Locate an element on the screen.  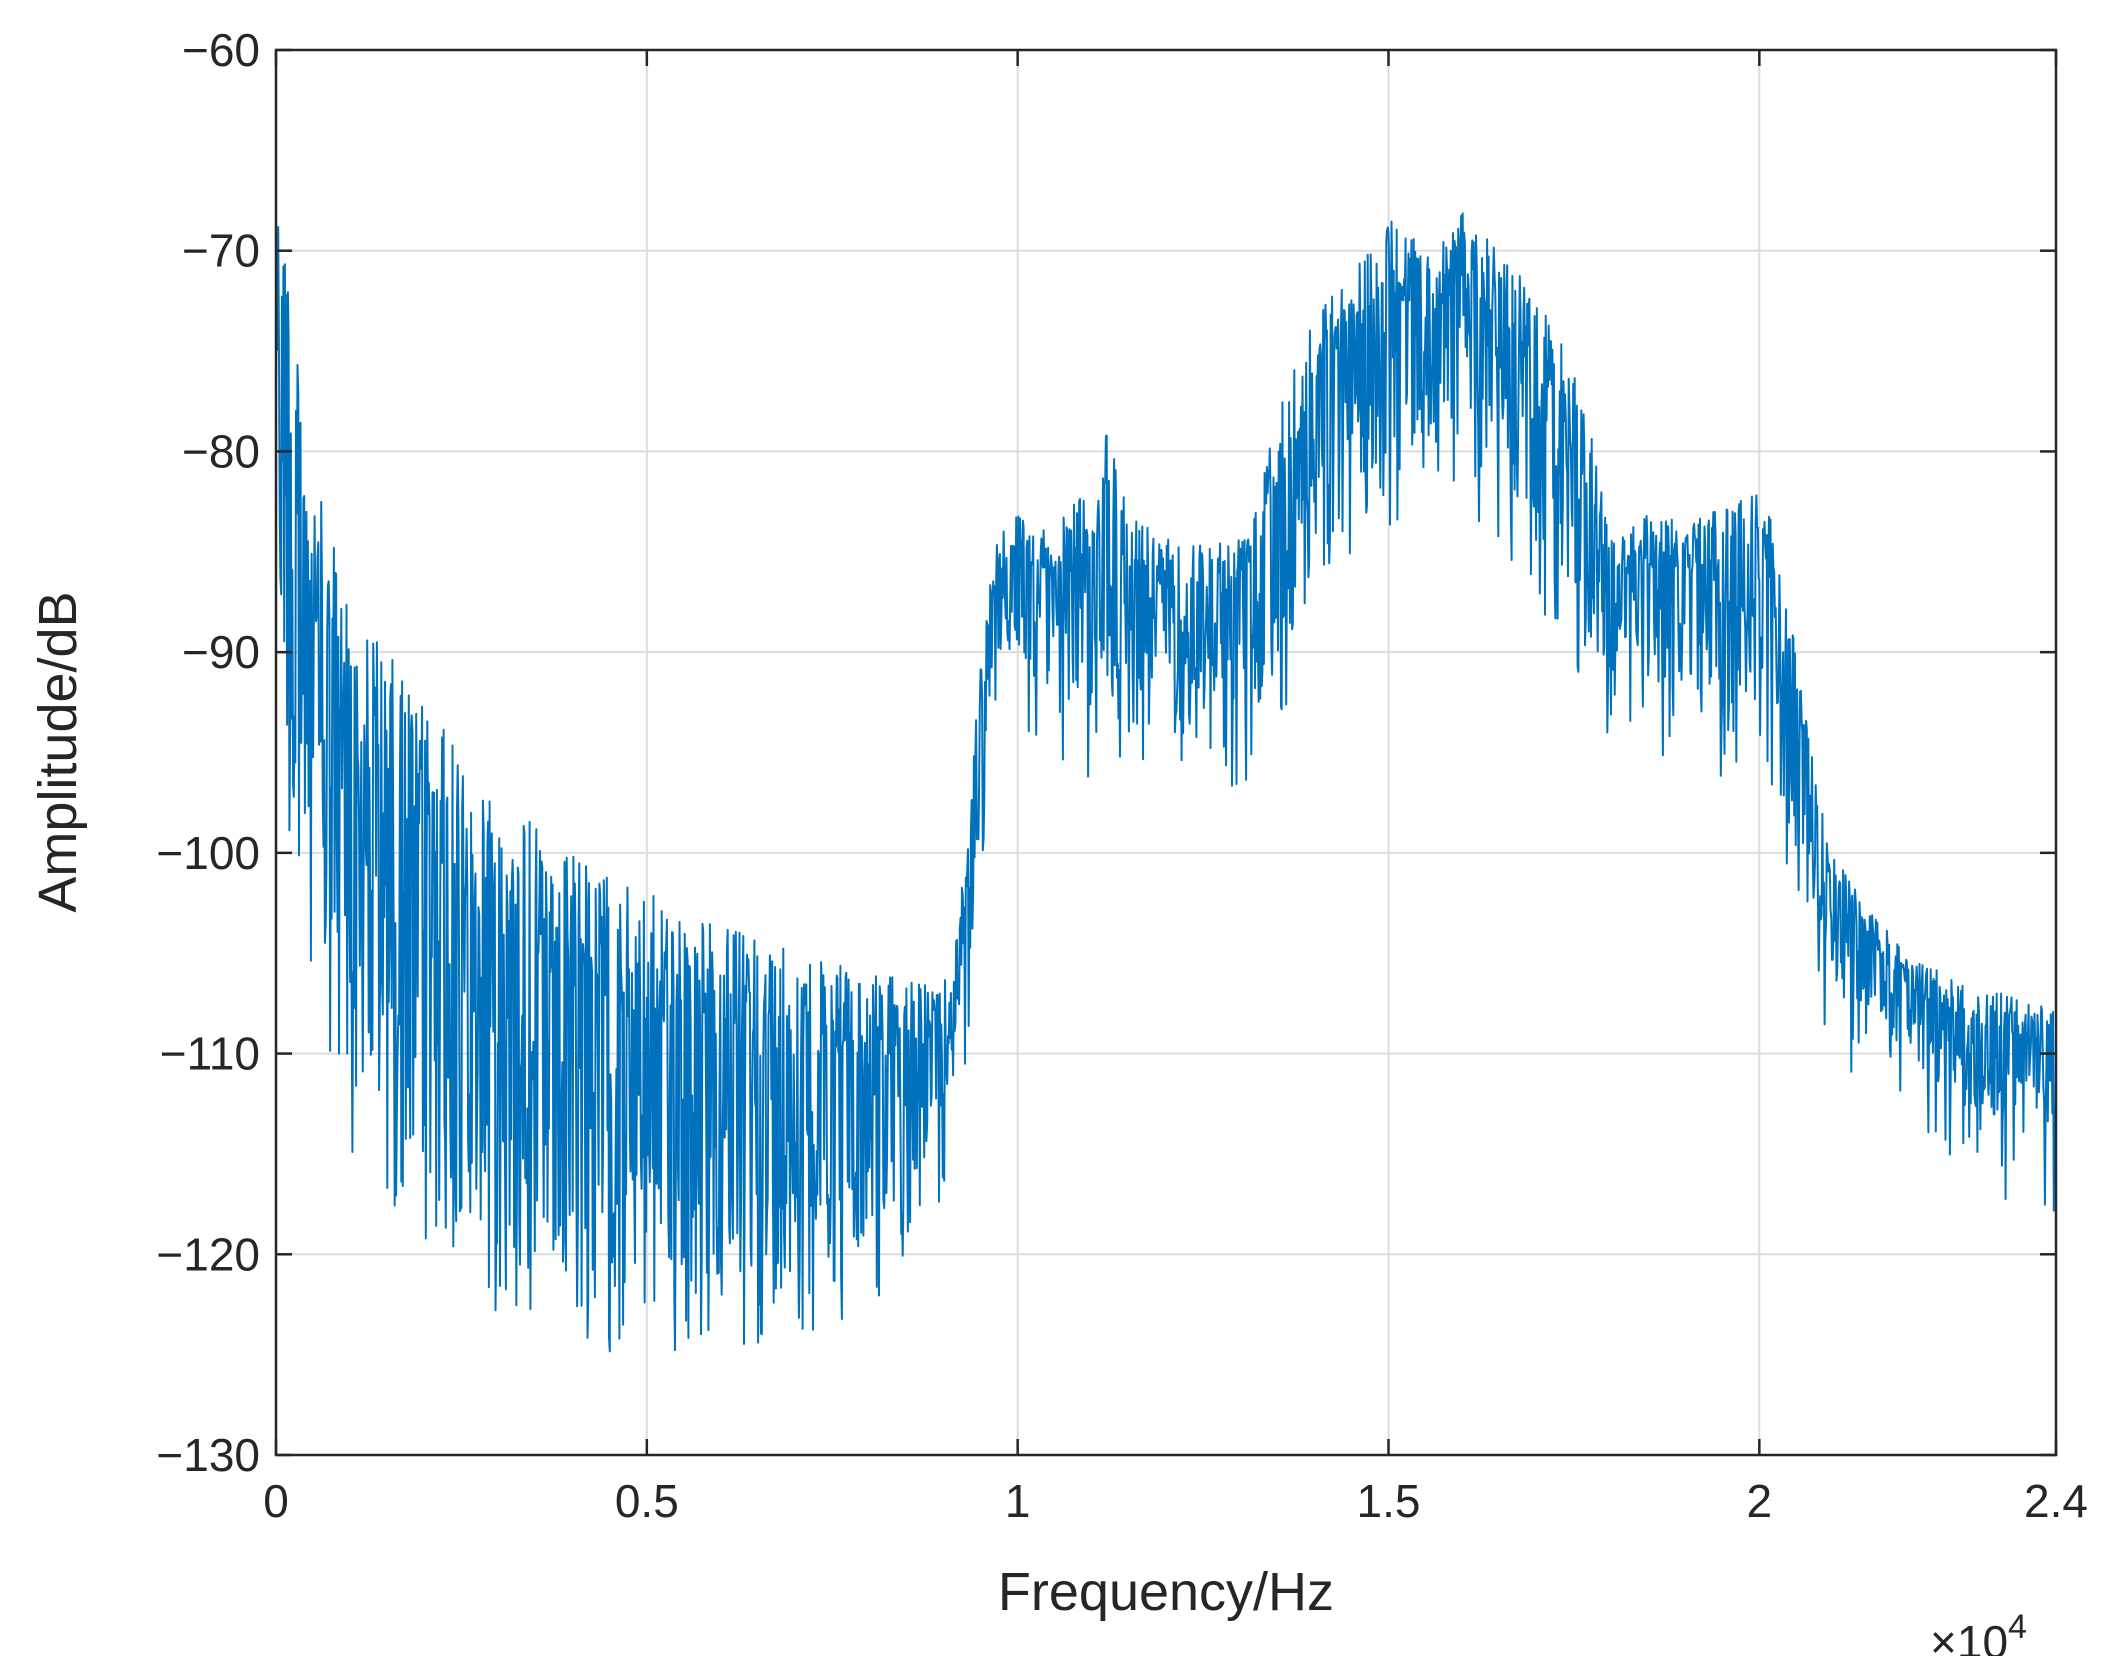
y-tick-label: −70 is located at coordinates (221, 251).